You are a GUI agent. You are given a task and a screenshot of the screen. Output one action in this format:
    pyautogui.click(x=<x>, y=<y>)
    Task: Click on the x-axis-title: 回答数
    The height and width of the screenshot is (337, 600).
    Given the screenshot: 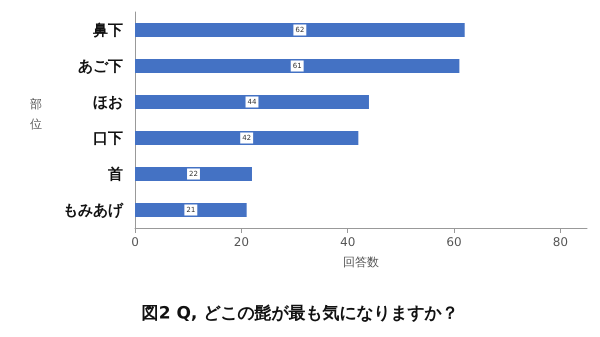 What is the action you would take?
    pyautogui.click(x=361, y=262)
    